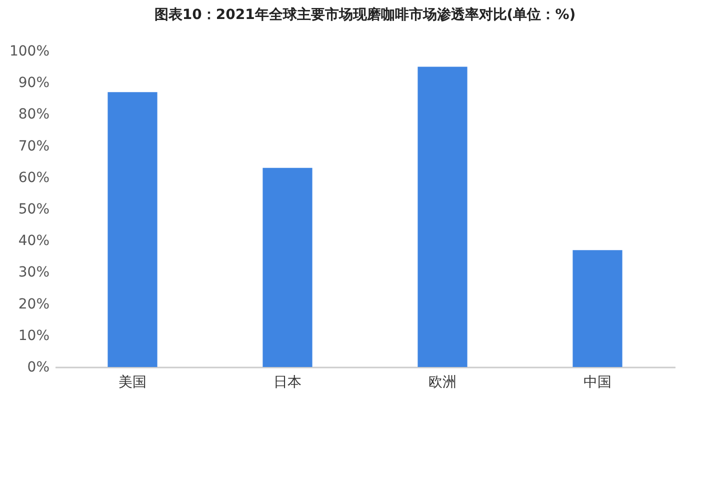 This screenshot has width=716, height=481. What do you see at coordinates (34, 178) in the screenshot?
I see `y-tick-label: 60%` at bounding box center [34, 178].